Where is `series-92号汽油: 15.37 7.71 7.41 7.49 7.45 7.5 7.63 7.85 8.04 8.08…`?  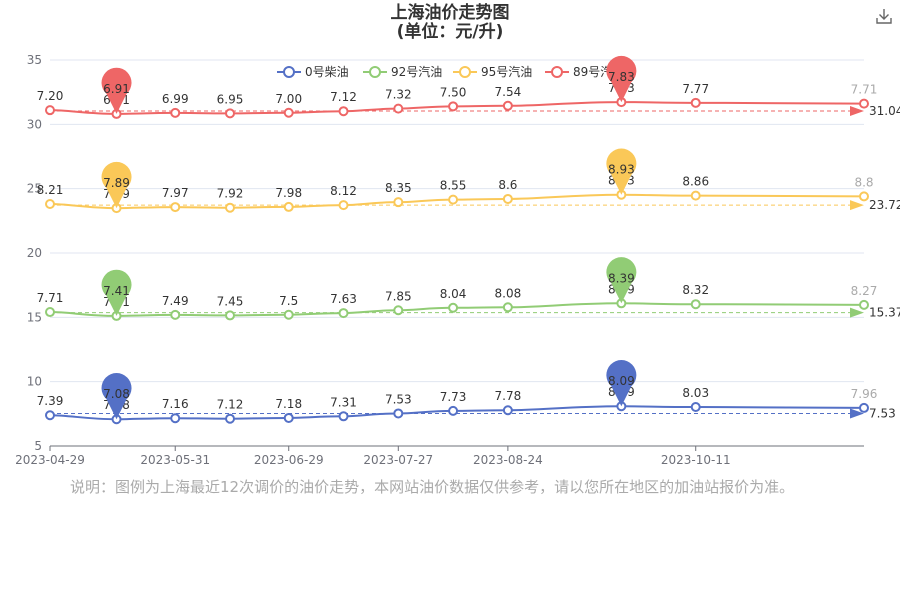
series-92号汽油: 15.37 7.71 7.41 7.49 7.45 7.5 7.63 7.85 8.04 8.08… is located at coordinates (468, 289).